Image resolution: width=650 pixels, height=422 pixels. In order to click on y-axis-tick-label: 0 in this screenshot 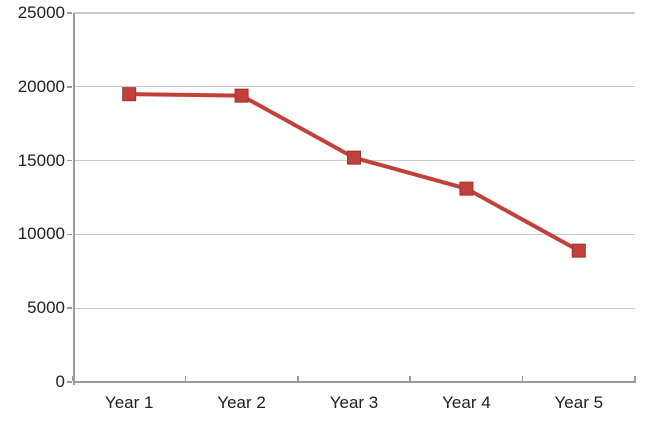, I will do `click(60, 381)`.